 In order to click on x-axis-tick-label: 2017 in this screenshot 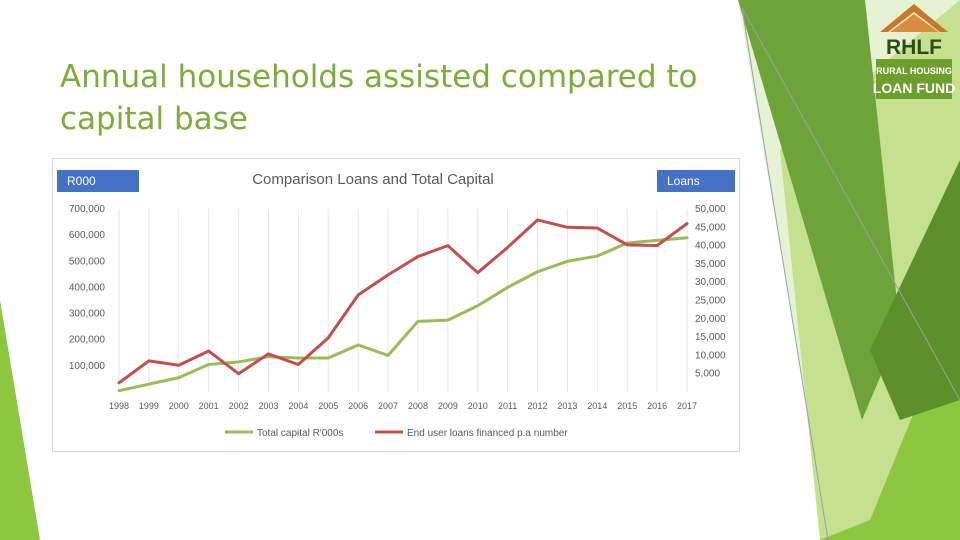, I will do `click(687, 406)`.